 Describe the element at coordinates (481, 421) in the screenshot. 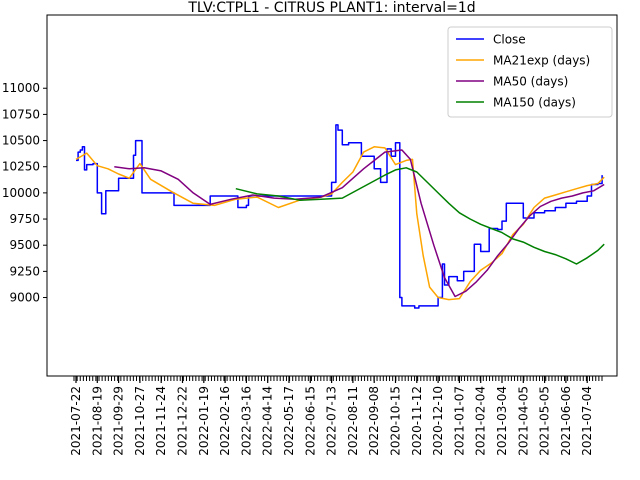

I see `x-tick-label: 2021-02-04` at that location.